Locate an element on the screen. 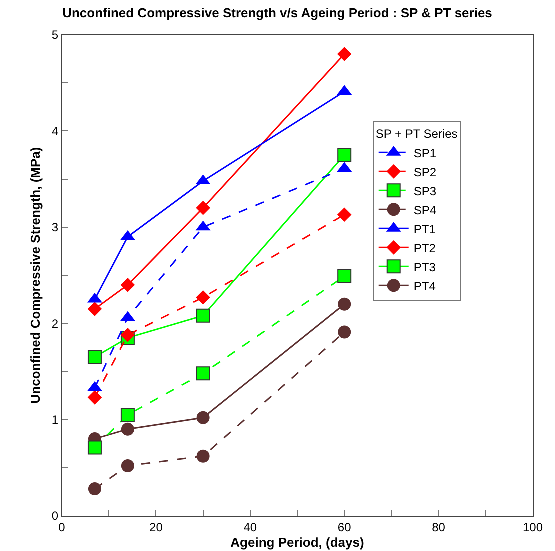 The width and height of the screenshot is (555, 551). y-tick-label: 4 is located at coordinates (55, 131).